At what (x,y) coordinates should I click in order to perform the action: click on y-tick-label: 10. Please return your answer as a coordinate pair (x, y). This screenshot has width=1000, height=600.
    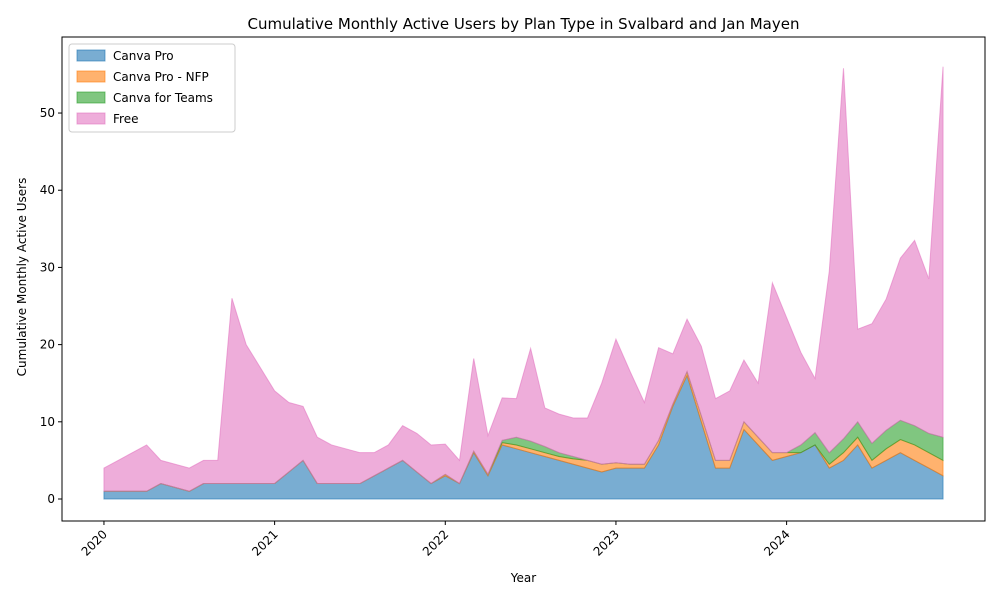
    Looking at the image, I should click on (47, 422).